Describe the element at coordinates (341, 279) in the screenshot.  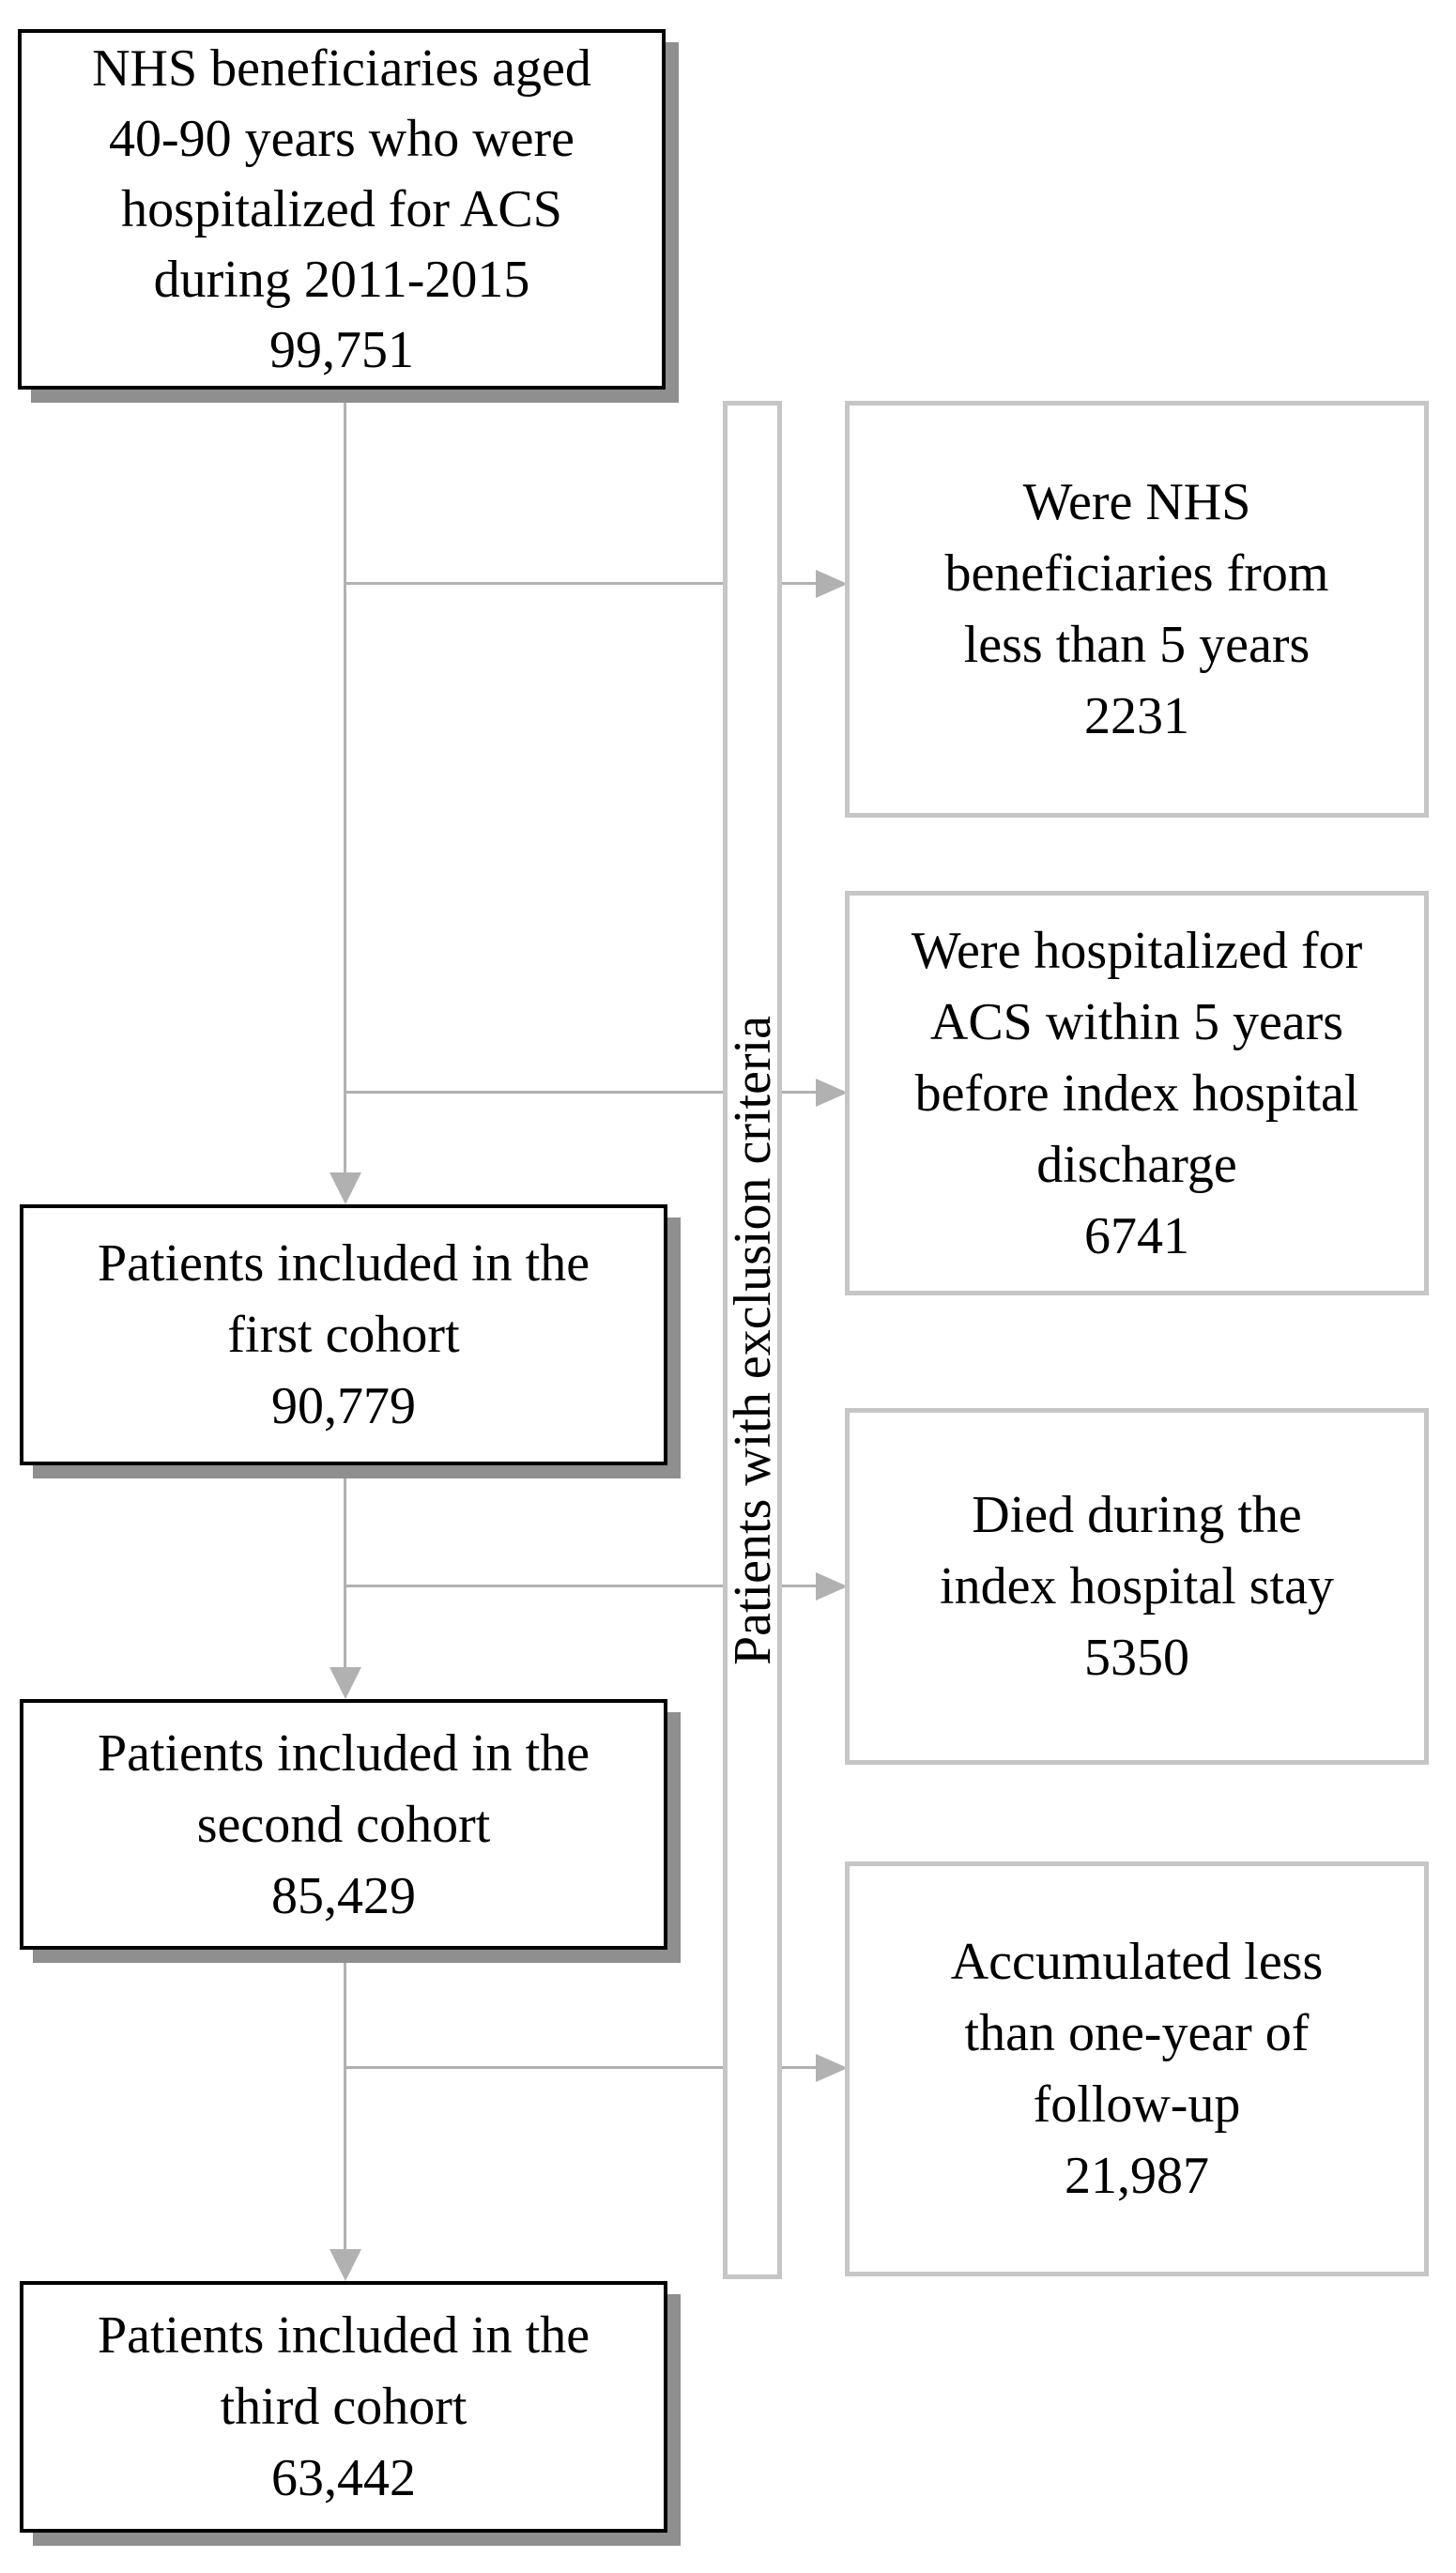
I see `box-text-line: during 2011-2015` at that location.